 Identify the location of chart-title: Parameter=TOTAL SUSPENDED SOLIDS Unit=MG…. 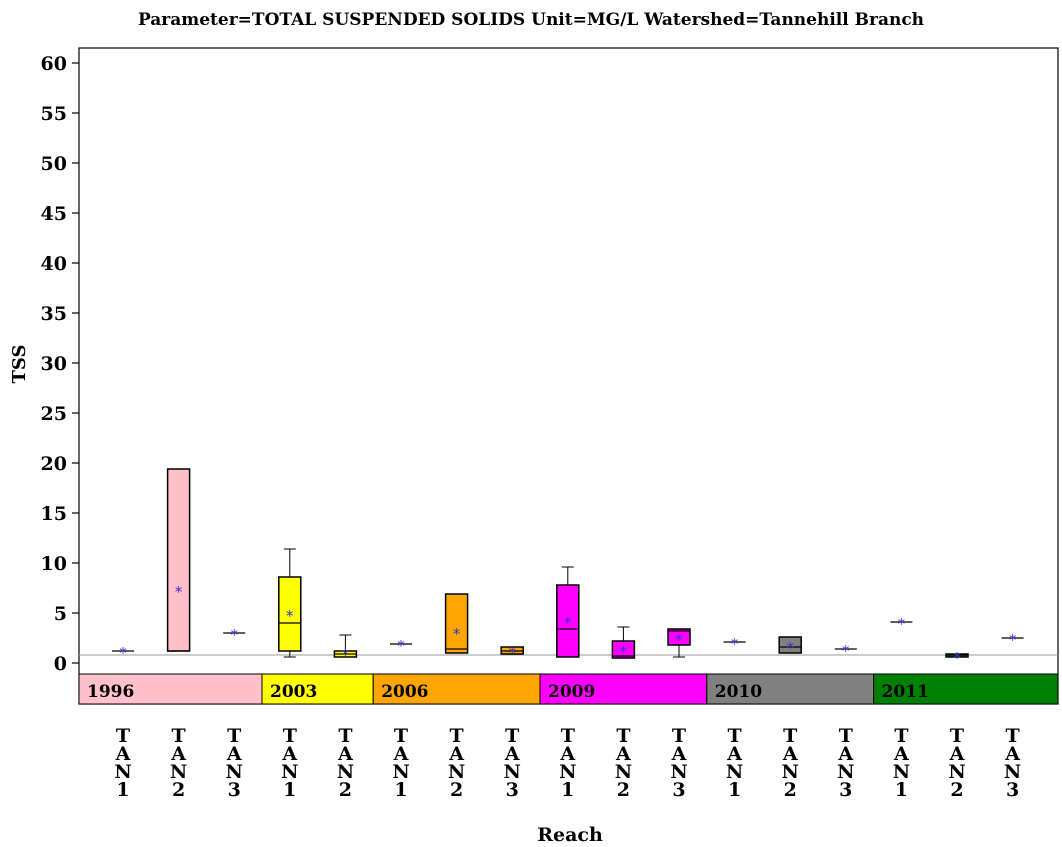
(531, 20).